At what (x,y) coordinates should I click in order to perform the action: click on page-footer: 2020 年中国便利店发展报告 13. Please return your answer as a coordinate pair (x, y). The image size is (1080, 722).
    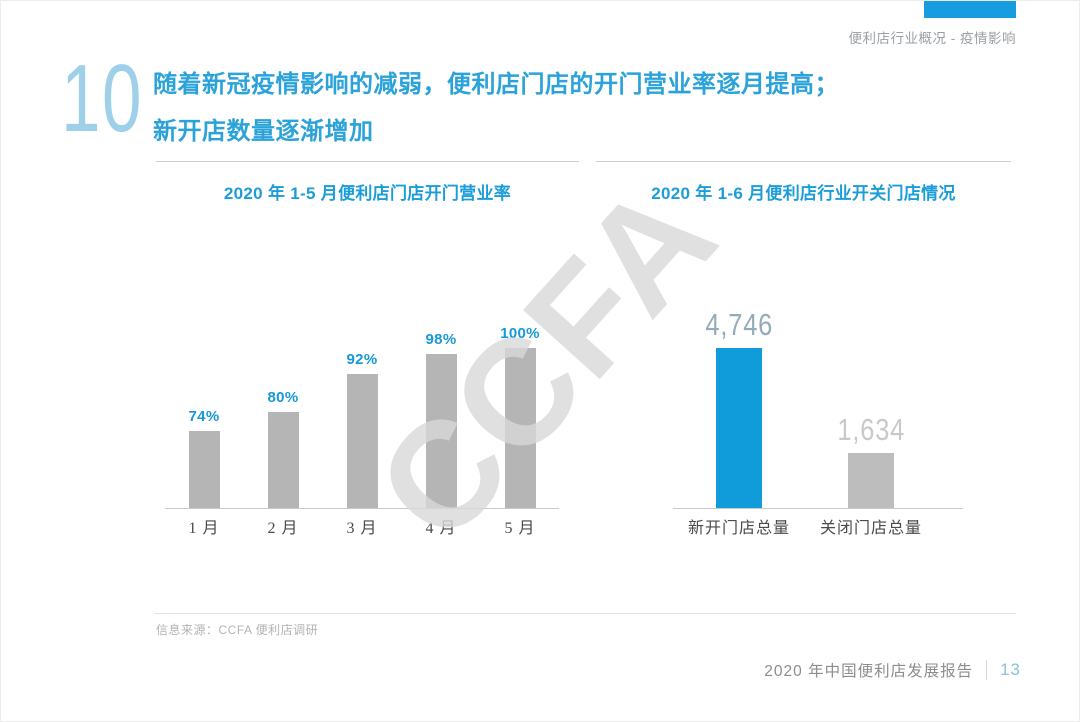
    Looking at the image, I should click on (892, 670).